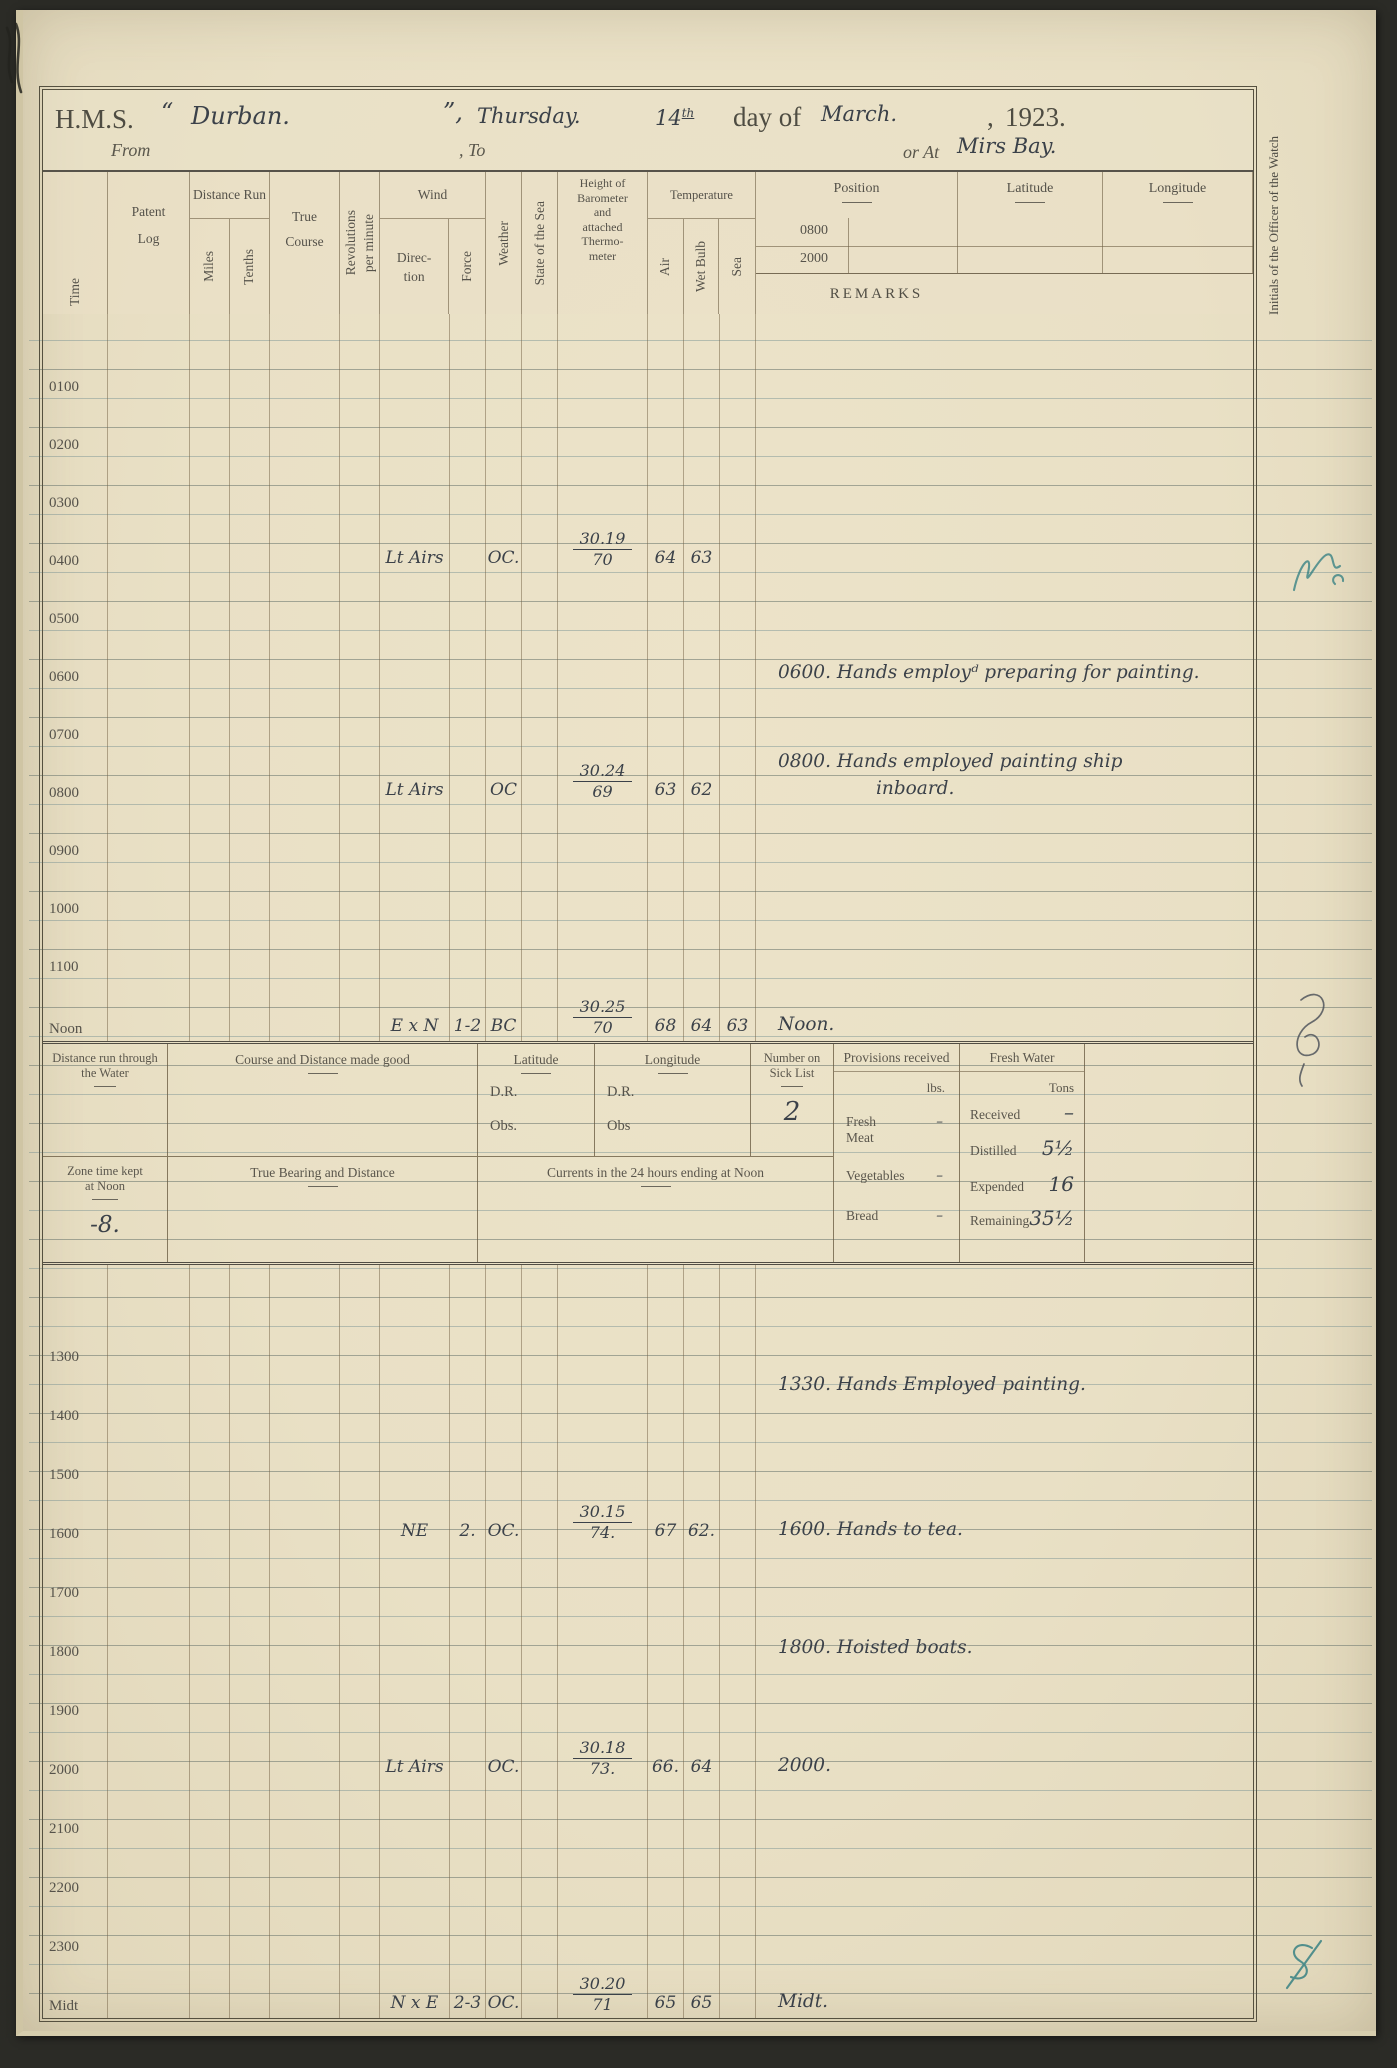  Describe the element at coordinates (857, 223) in the screenshot. I see `position-header-cell: Position 0800 2000` at that location.